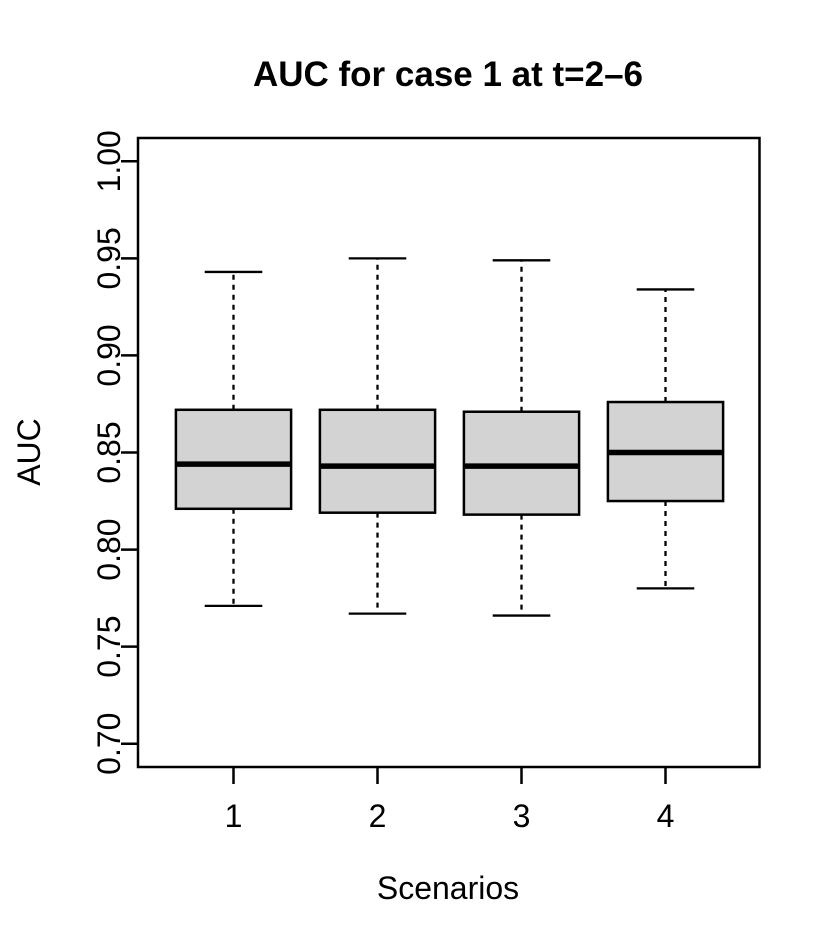 Image resolution: width=830 pixels, height=941 pixels. Describe the element at coordinates (109, 355) in the screenshot. I see `y-axis-tick-label: 0.90` at that location.